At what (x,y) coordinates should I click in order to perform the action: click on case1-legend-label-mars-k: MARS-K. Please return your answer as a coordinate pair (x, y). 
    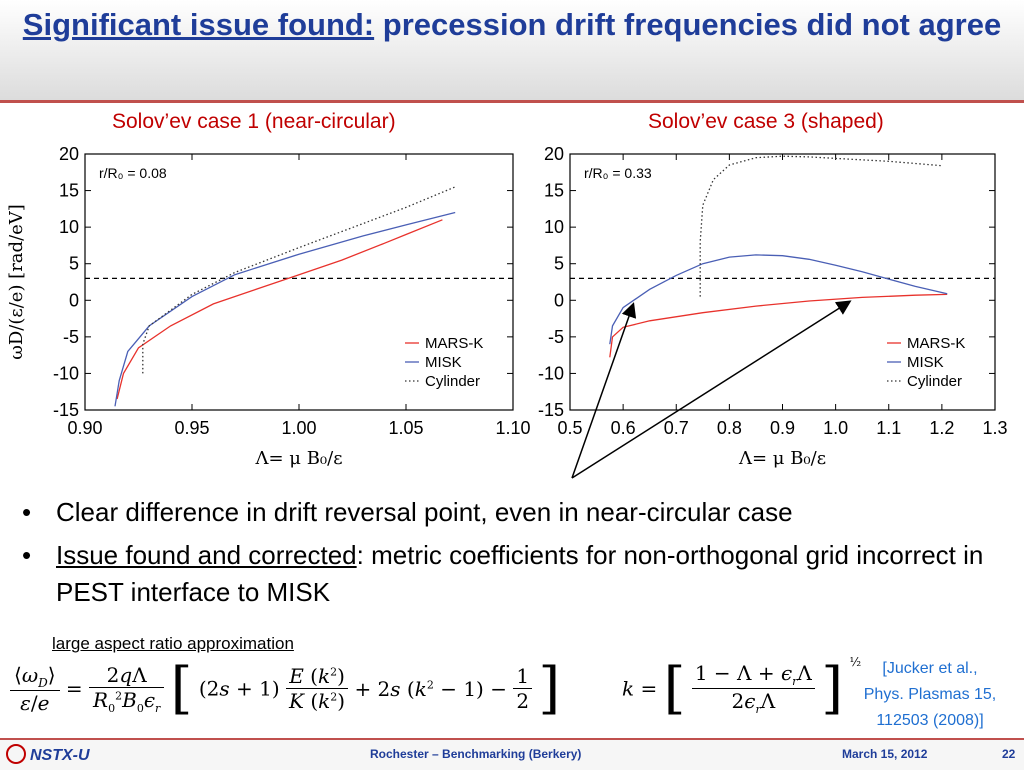
    Looking at the image, I should click on (454, 343).